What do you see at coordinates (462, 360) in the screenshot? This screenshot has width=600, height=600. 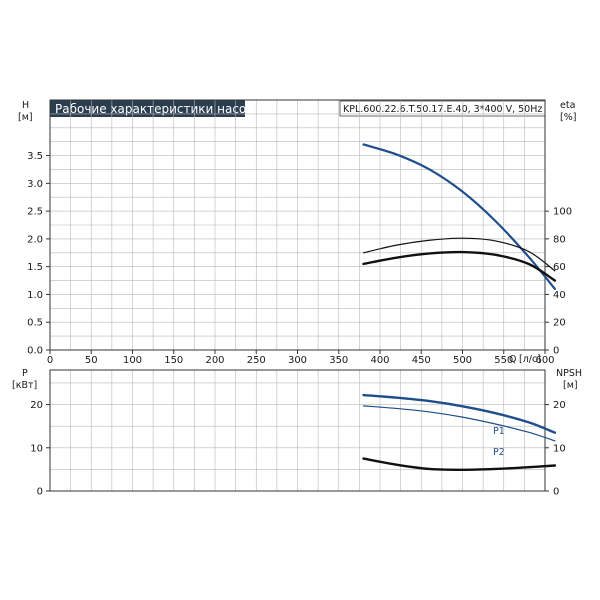 I see `x-axis-tick-label: 500` at bounding box center [462, 360].